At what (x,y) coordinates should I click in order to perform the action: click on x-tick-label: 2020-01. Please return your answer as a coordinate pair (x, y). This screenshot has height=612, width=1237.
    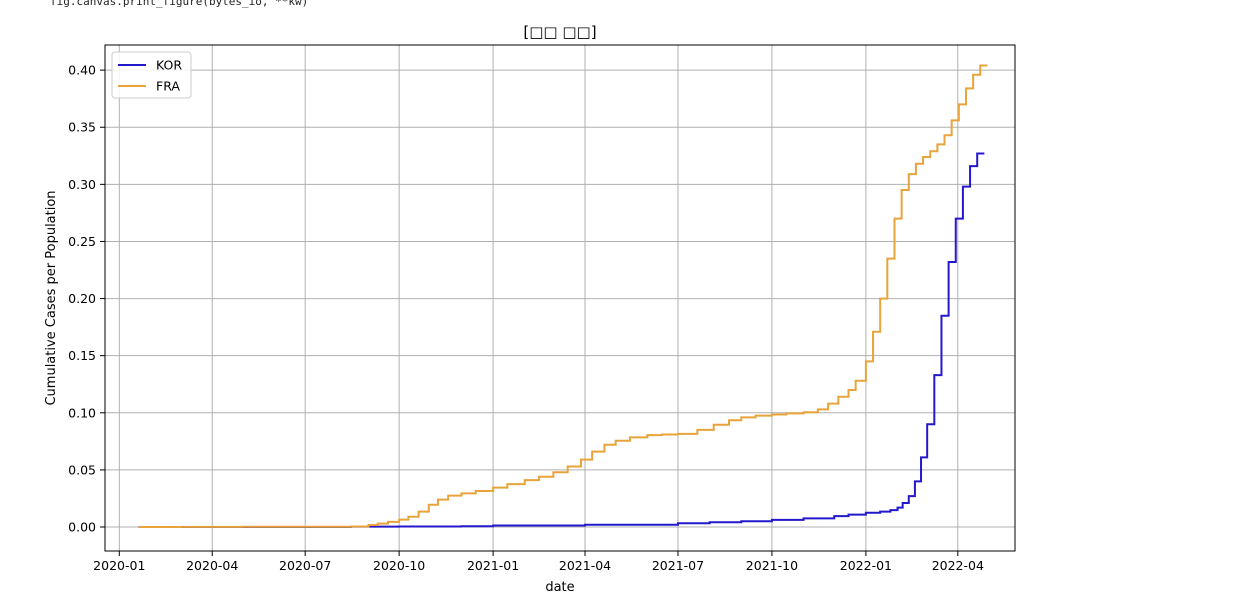
    Looking at the image, I should click on (119, 565).